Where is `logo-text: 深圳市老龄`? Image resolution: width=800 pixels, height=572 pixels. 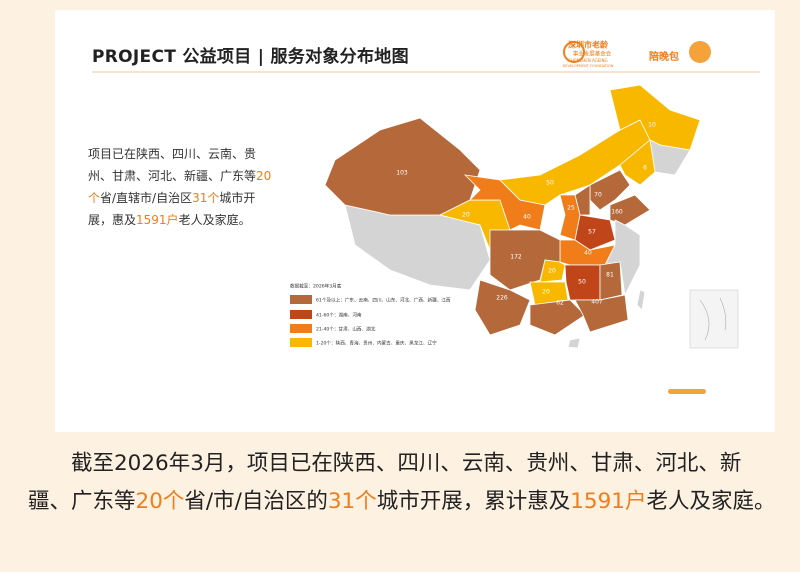
logo-text: 深圳市老龄 is located at coordinates (588, 45).